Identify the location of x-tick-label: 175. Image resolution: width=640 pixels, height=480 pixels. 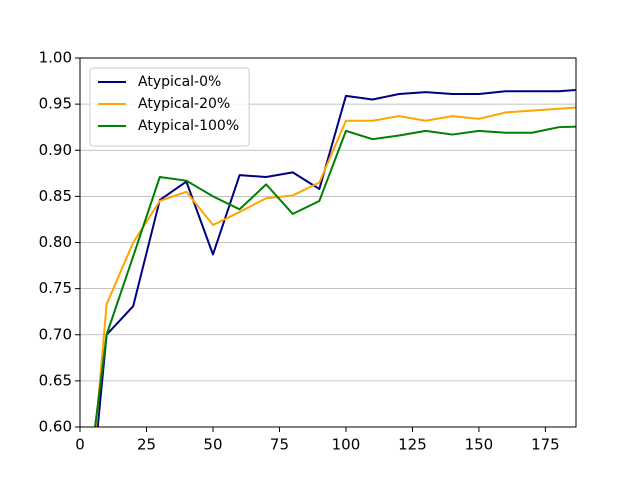
(545, 445).